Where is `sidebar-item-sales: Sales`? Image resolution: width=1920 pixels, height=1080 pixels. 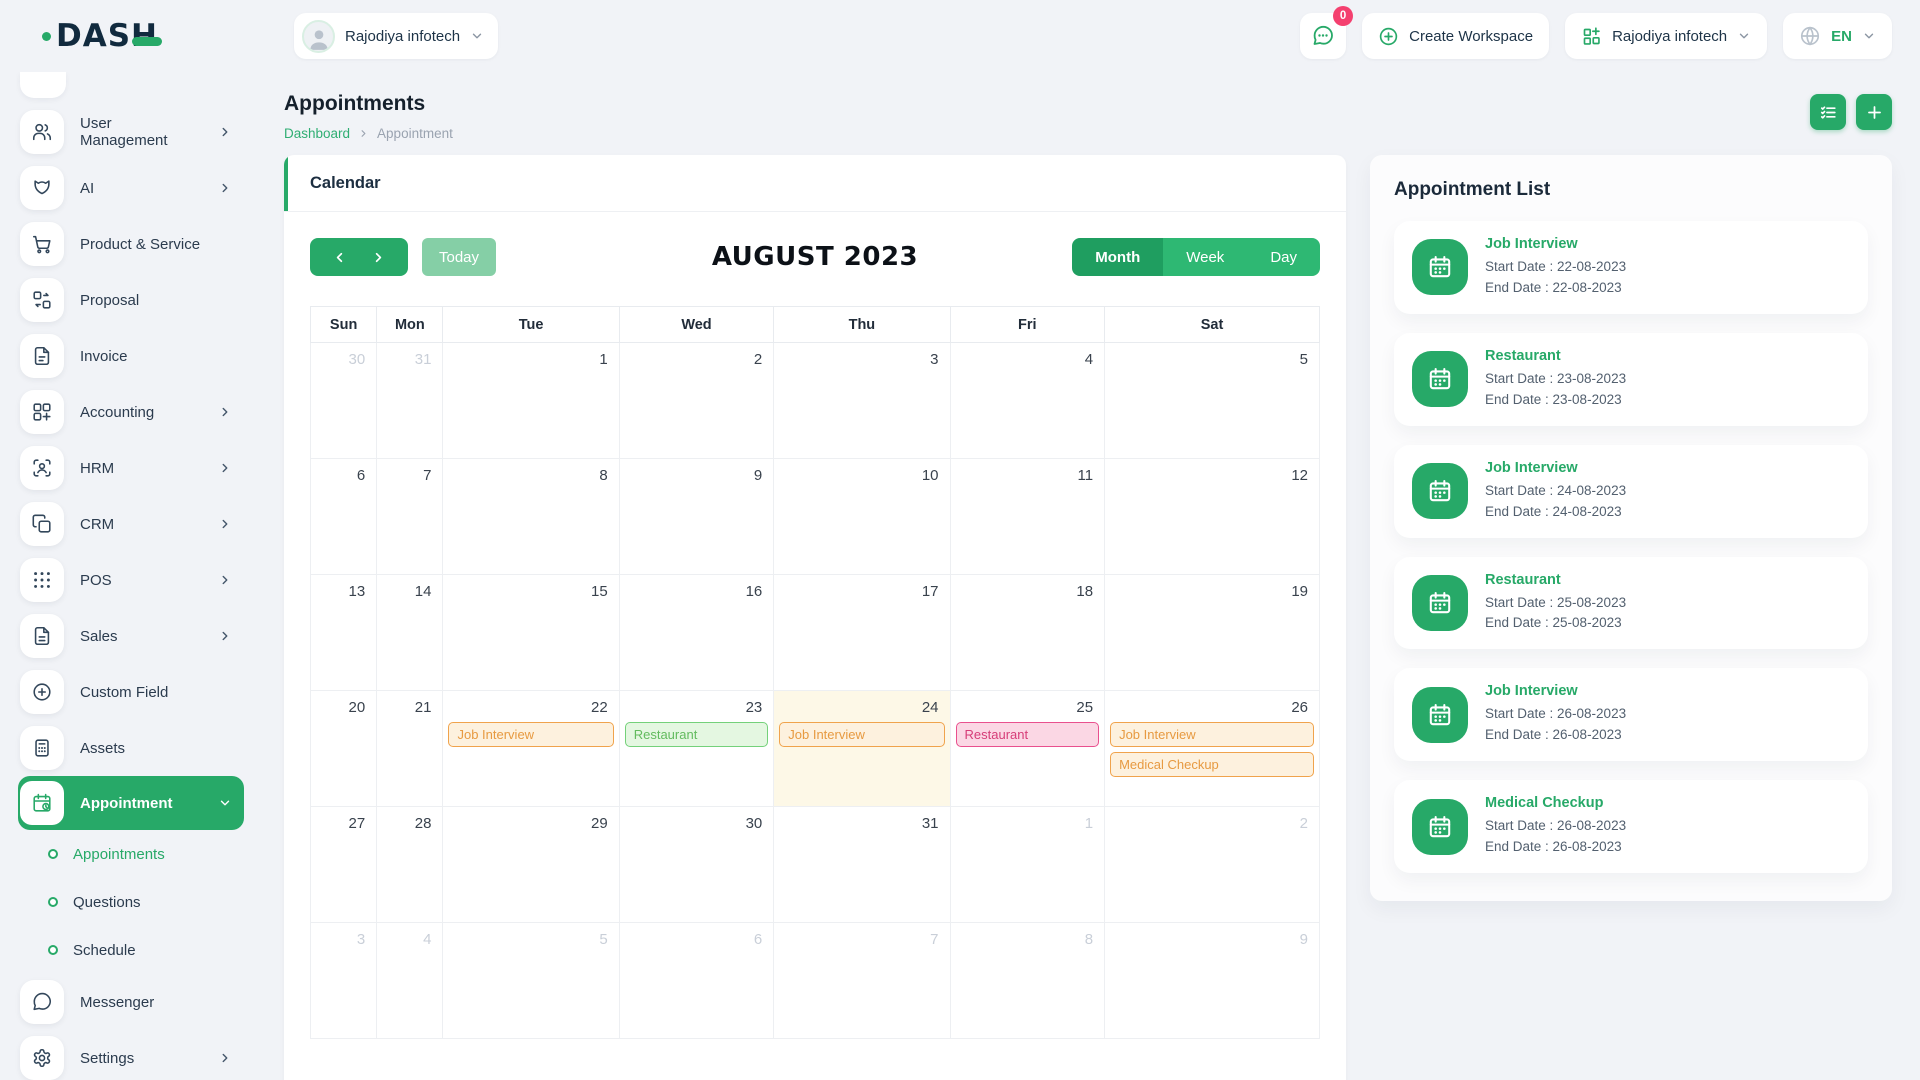
sidebar-item-sales: Sales is located at coordinates (131, 636).